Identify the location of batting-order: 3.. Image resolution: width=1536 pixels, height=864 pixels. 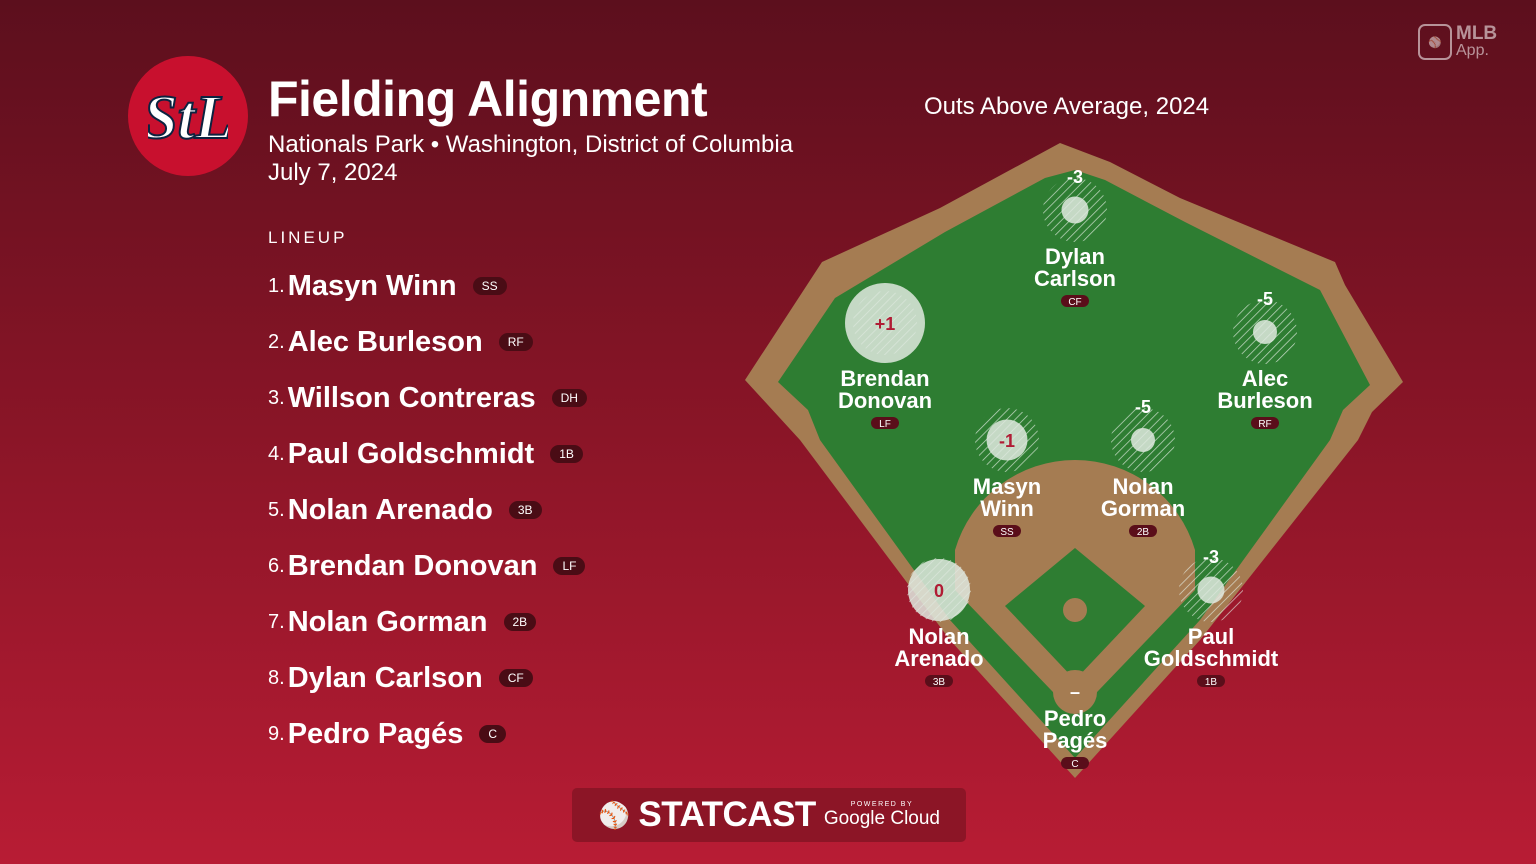
(276, 397).